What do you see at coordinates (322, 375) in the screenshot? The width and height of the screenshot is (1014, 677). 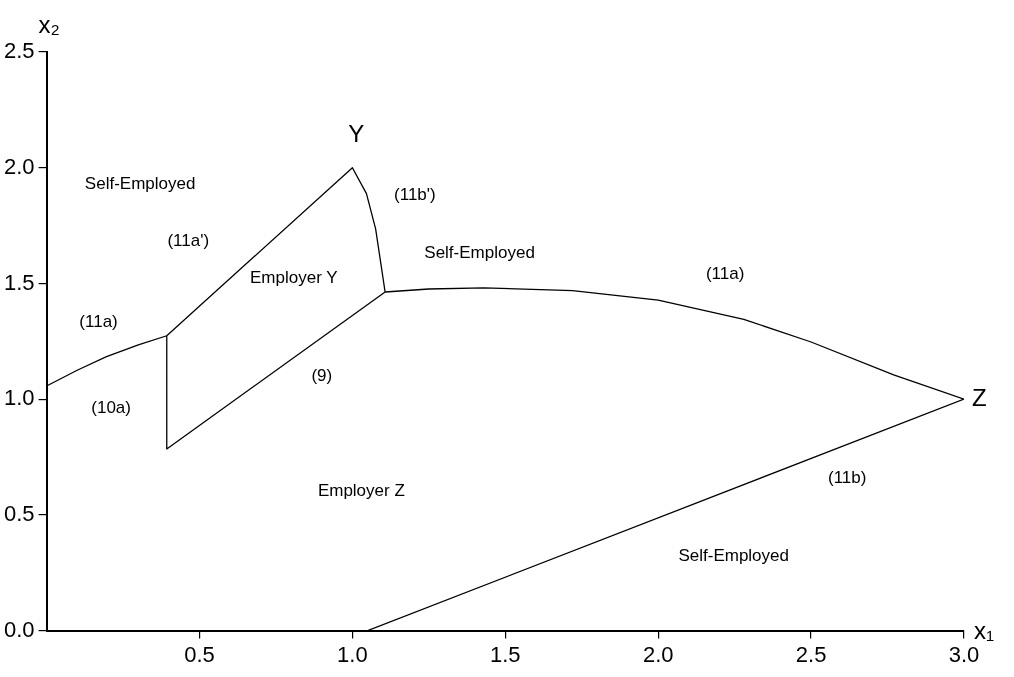 I see `annotation: (9)` at bounding box center [322, 375].